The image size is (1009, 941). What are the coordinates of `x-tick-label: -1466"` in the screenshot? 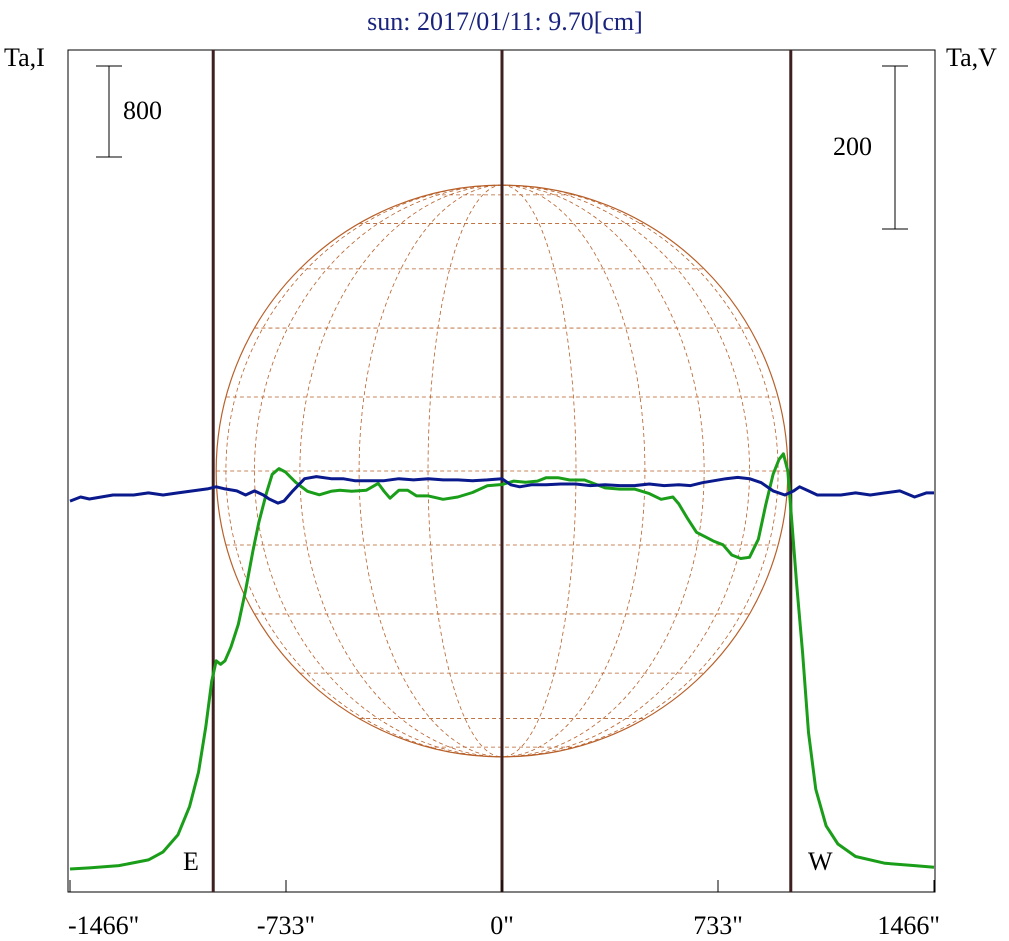 It's located at (103, 925).